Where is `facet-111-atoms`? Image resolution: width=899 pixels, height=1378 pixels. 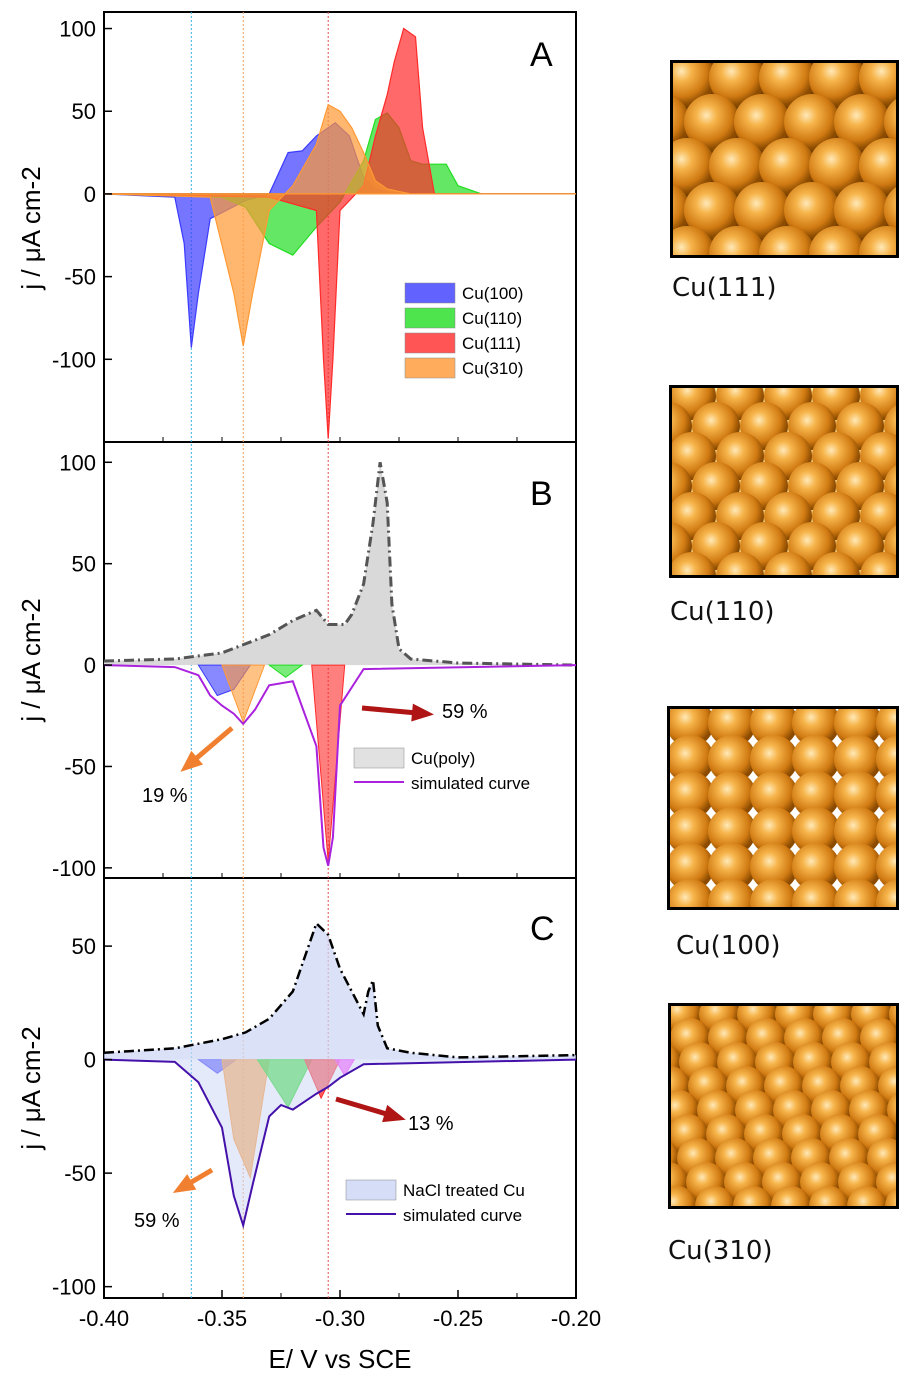 facet-111-atoms is located at coordinates (784, 159).